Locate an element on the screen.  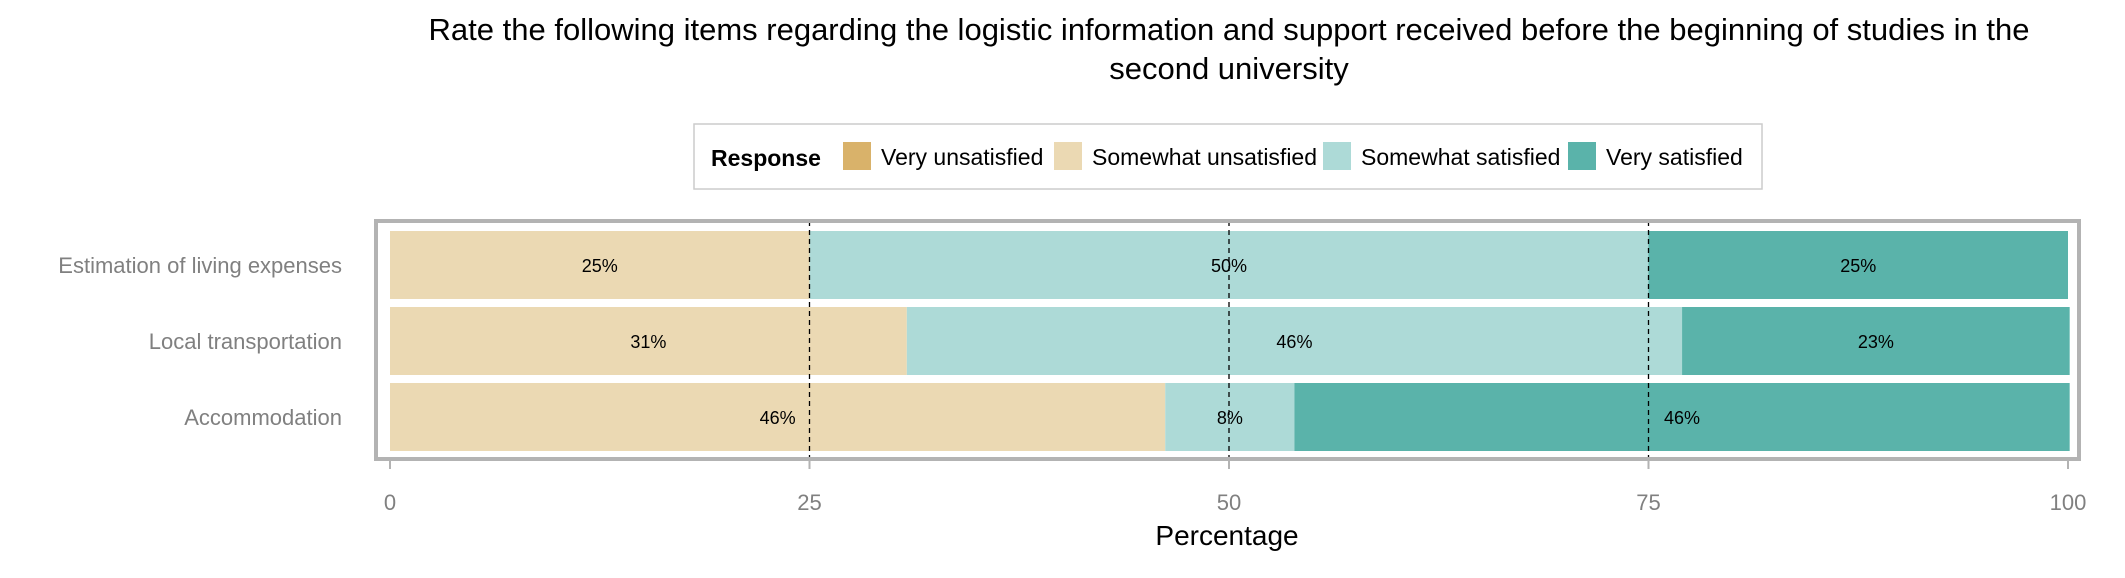
legend-key-very-unsatisfied is located at coordinates (857, 156).